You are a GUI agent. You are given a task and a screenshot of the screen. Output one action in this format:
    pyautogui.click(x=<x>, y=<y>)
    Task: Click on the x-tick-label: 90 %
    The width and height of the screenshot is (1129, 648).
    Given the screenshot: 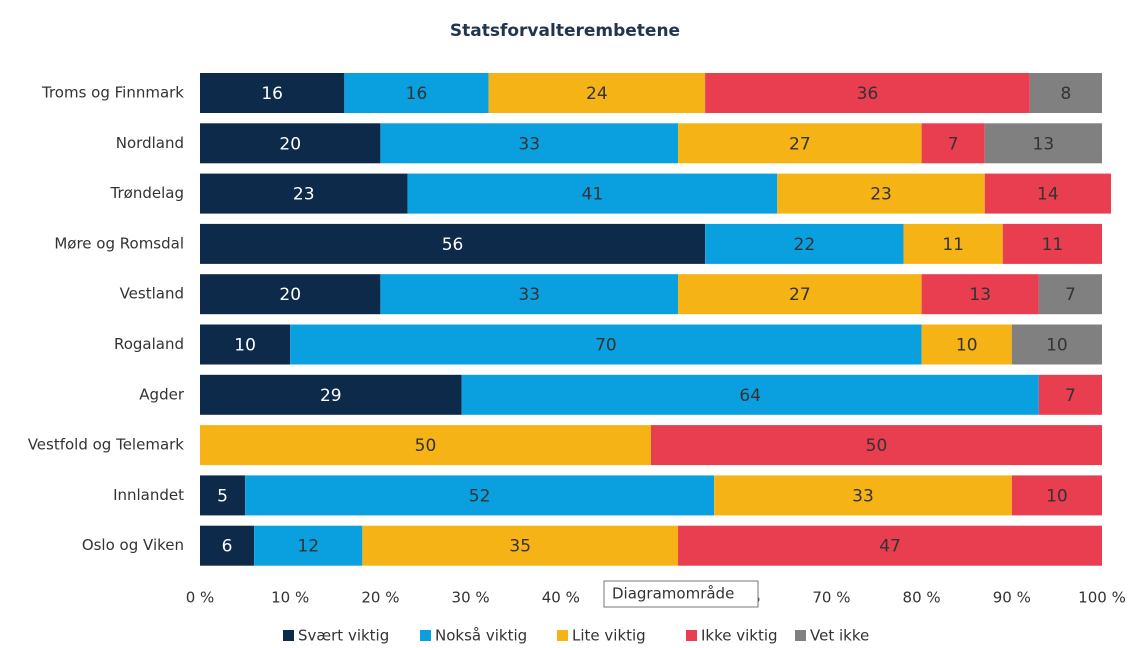 What is the action you would take?
    pyautogui.click(x=1012, y=598)
    